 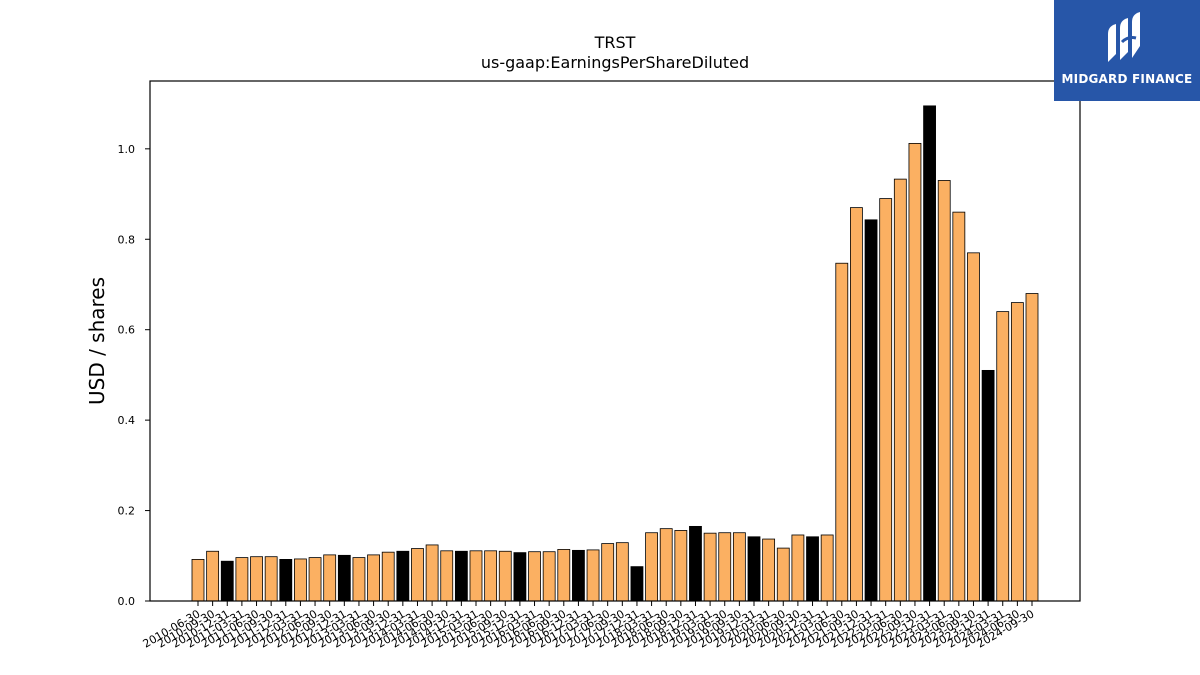 What do you see at coordinates (1127, 79) in the screenshot?
I see `logo-text: MIDGARD FINANCE` at bounding box center [1127, 79].